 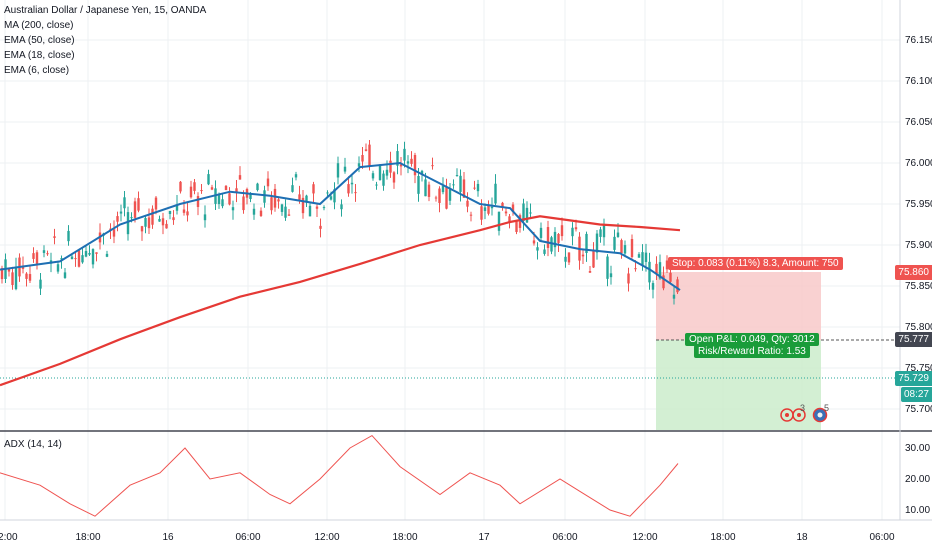 I want to click on price-tick-label: 76.150, so click(x=918, y=40).